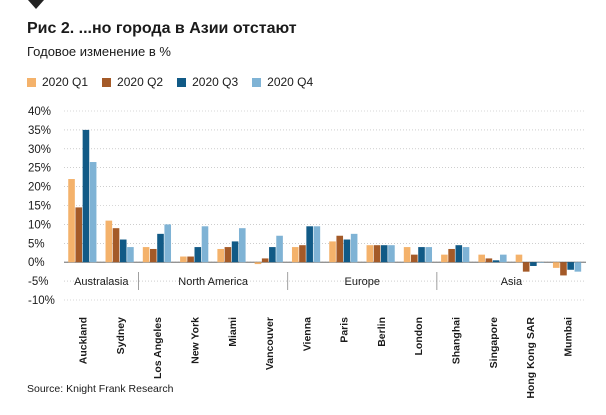 The height and width of the screenshot is (415, 606). What do you see at coordinates (39, 150) in the screenshot?
I see `y-tick-label: 30%` at bounding box center [39, 150].